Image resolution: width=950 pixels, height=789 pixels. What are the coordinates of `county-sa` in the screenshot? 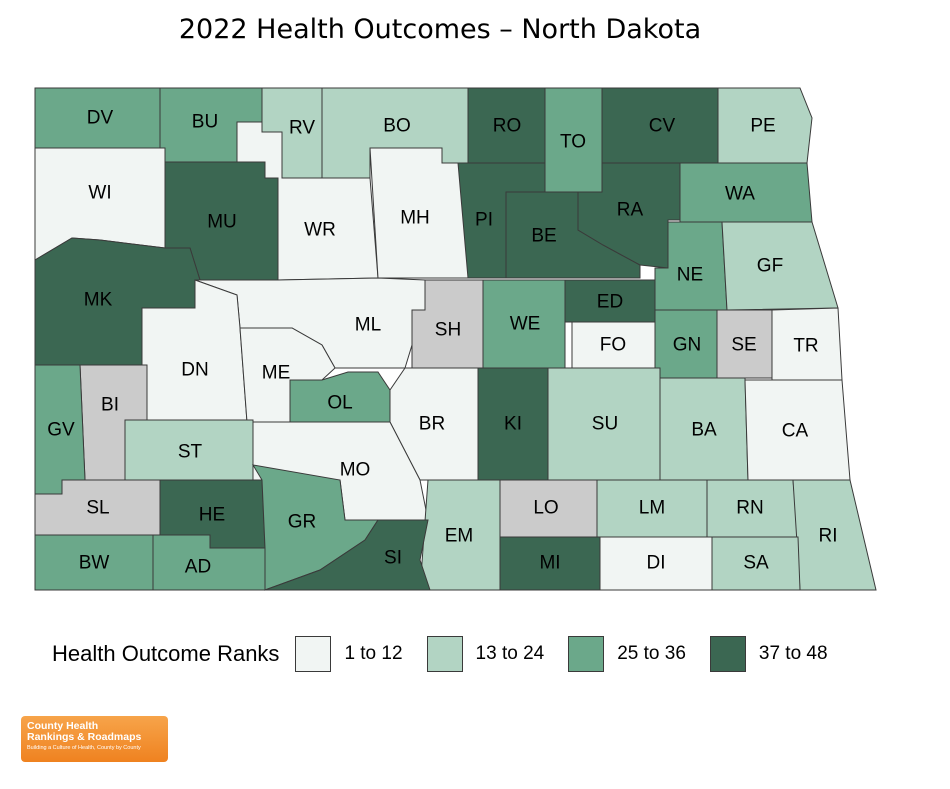 It's located at (756, 563).